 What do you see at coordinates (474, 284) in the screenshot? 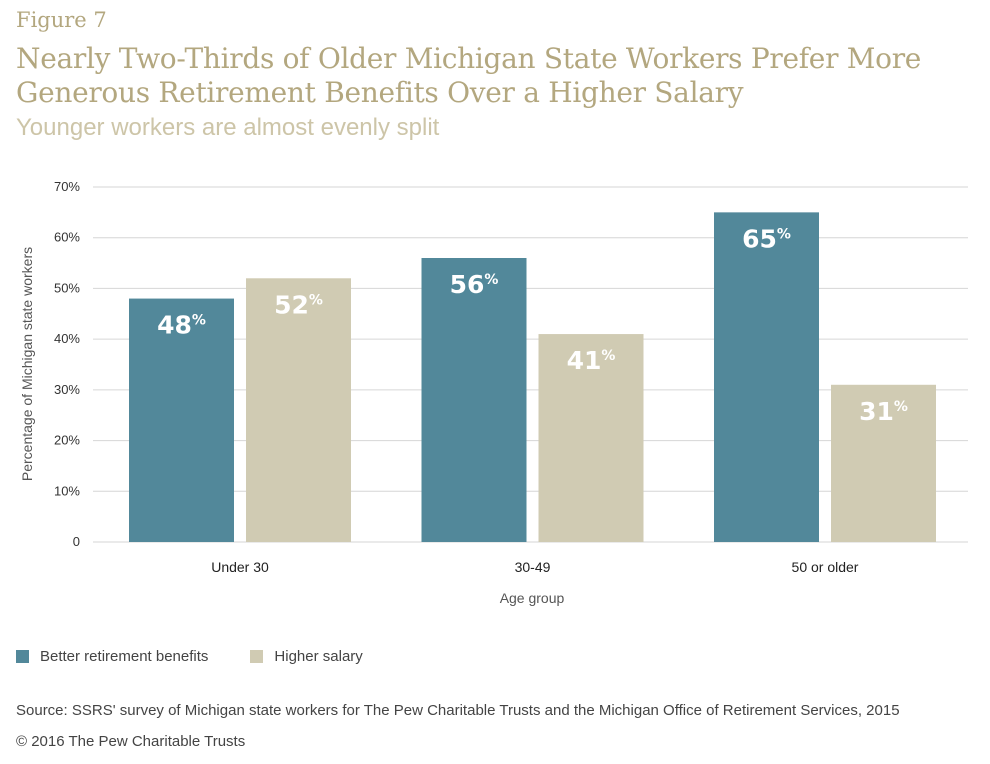
I see `bar-value-label: 56%` at bounding box center [474, 284].